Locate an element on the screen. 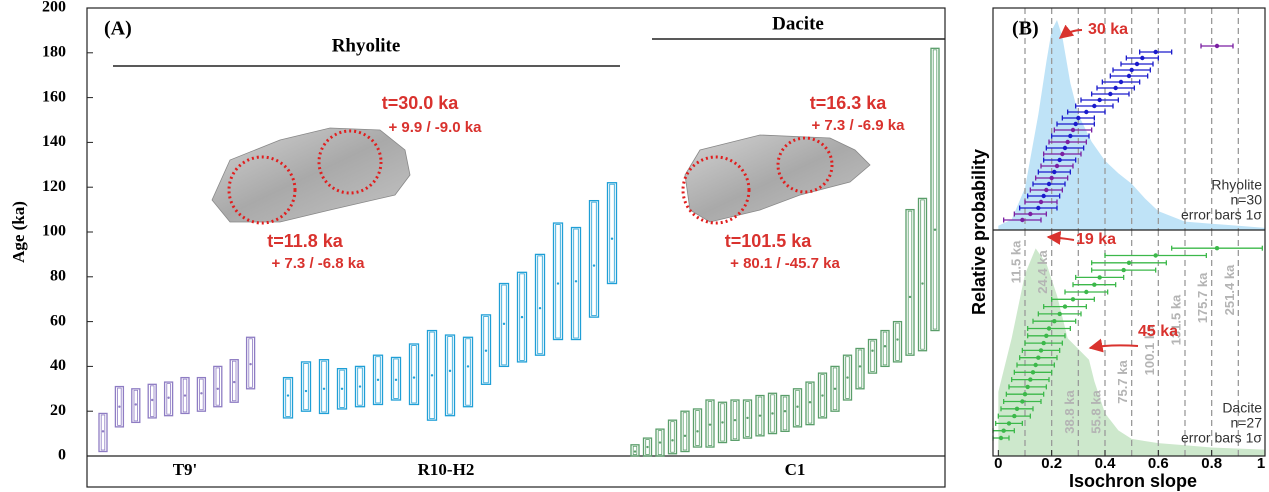  y-axis-label: Age (ka) is located at coordinates (18, 232).